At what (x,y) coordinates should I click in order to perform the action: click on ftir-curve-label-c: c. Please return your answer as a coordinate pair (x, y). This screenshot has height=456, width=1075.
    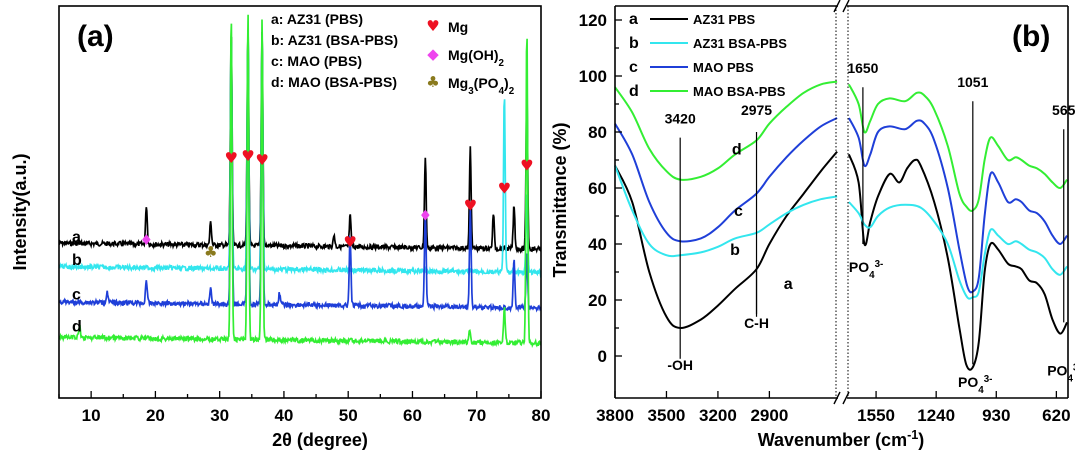
    Looking at the image, I should click on (738, 211).